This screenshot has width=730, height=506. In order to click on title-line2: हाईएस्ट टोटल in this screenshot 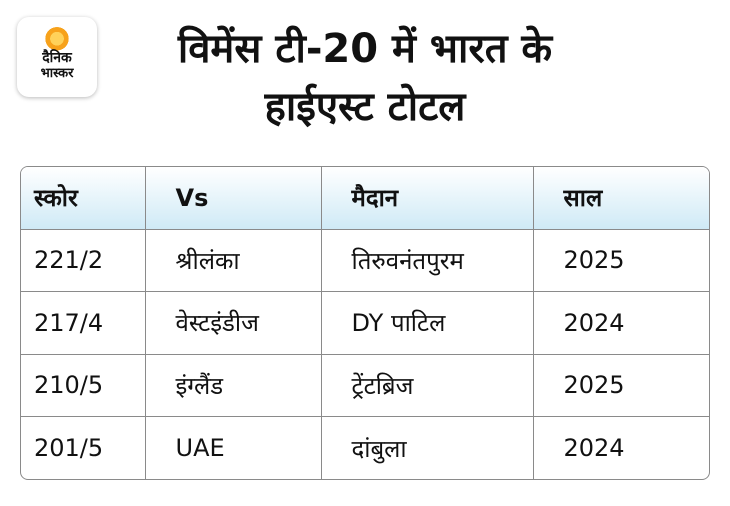, I will do `click(365, 107)`.